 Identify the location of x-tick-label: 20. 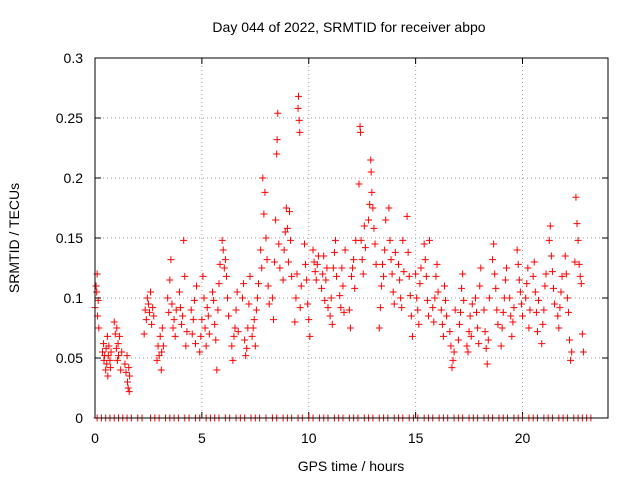
(523, 438).